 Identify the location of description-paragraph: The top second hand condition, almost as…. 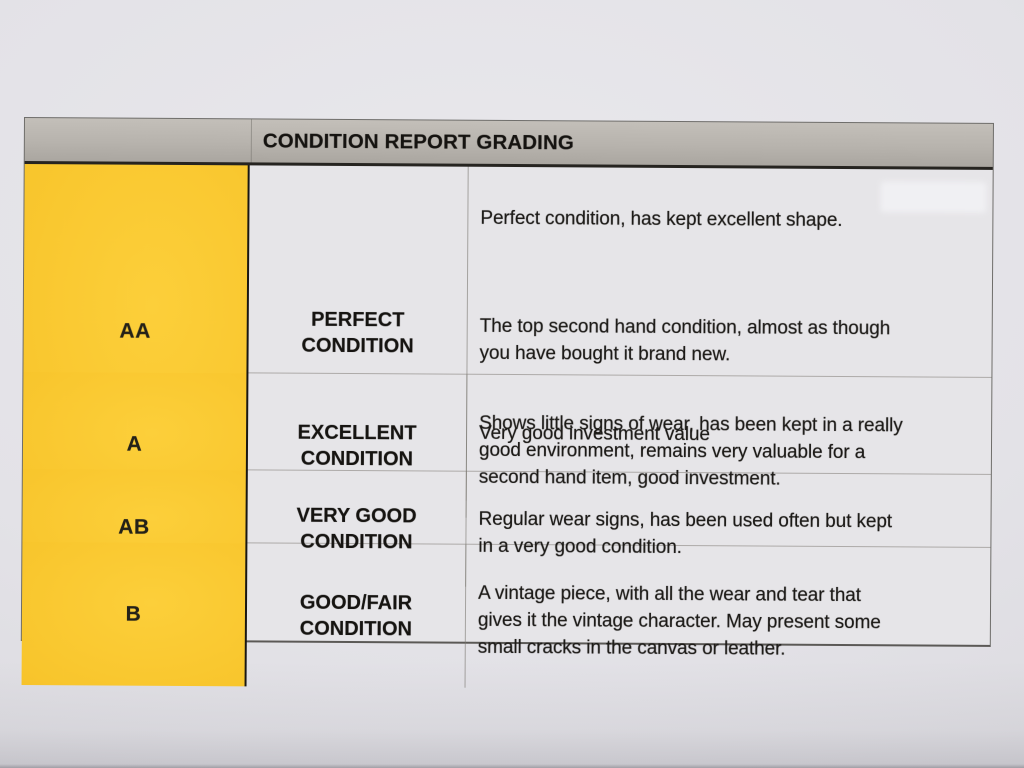
(685, 340).